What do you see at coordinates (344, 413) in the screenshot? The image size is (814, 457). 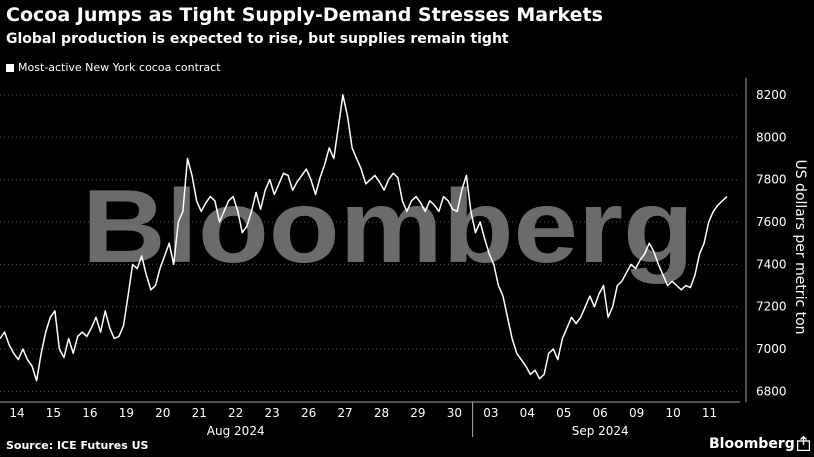 I see `x-tick-label: 27` at bounding box center [344, 413].